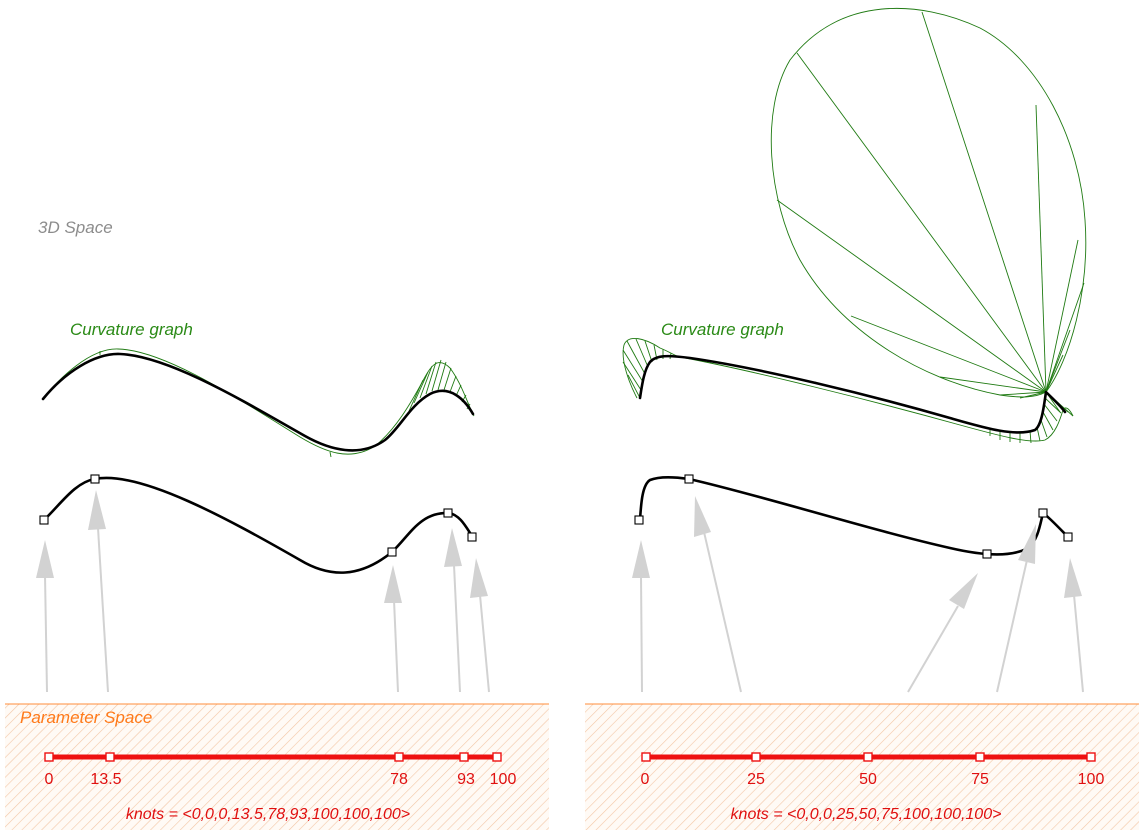  I want to click on right-knots-label: knots = <0,0,0,25,50,75,100,100,100>, so click(866, 814).